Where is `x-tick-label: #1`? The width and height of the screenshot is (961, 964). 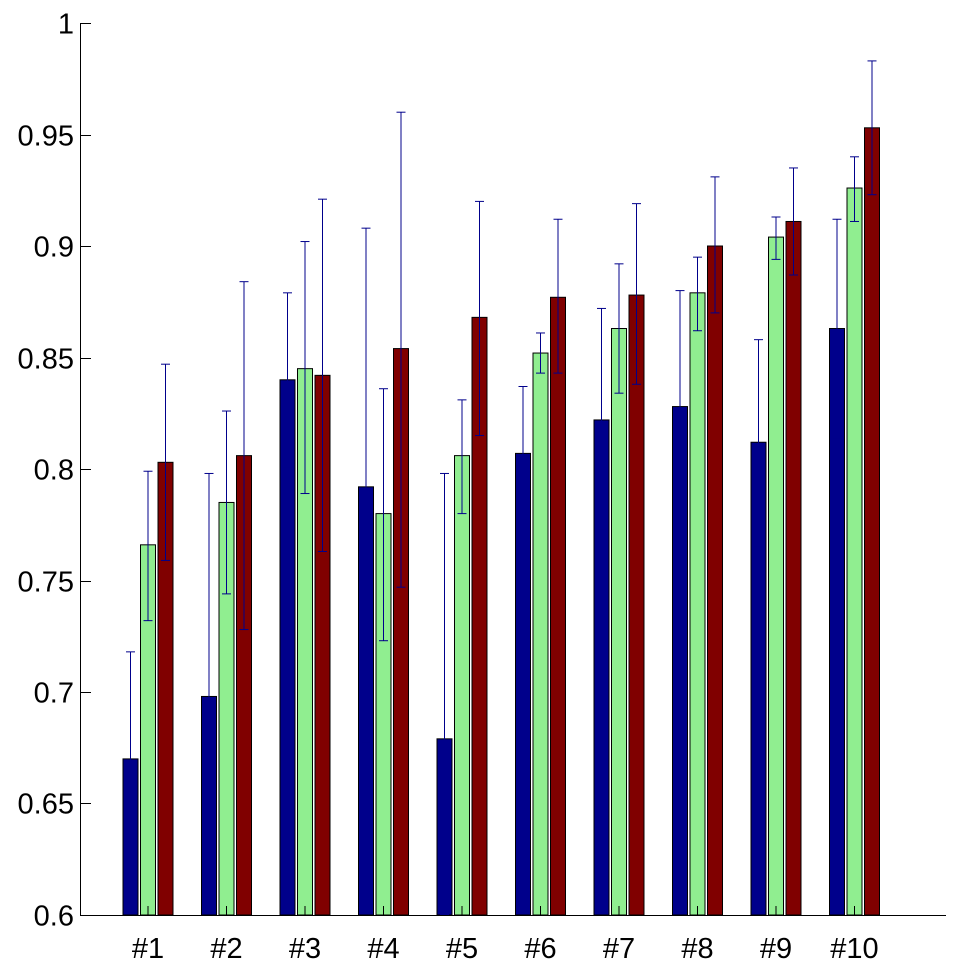
x-tick-label: #1 is located at coordinates (148, 948).